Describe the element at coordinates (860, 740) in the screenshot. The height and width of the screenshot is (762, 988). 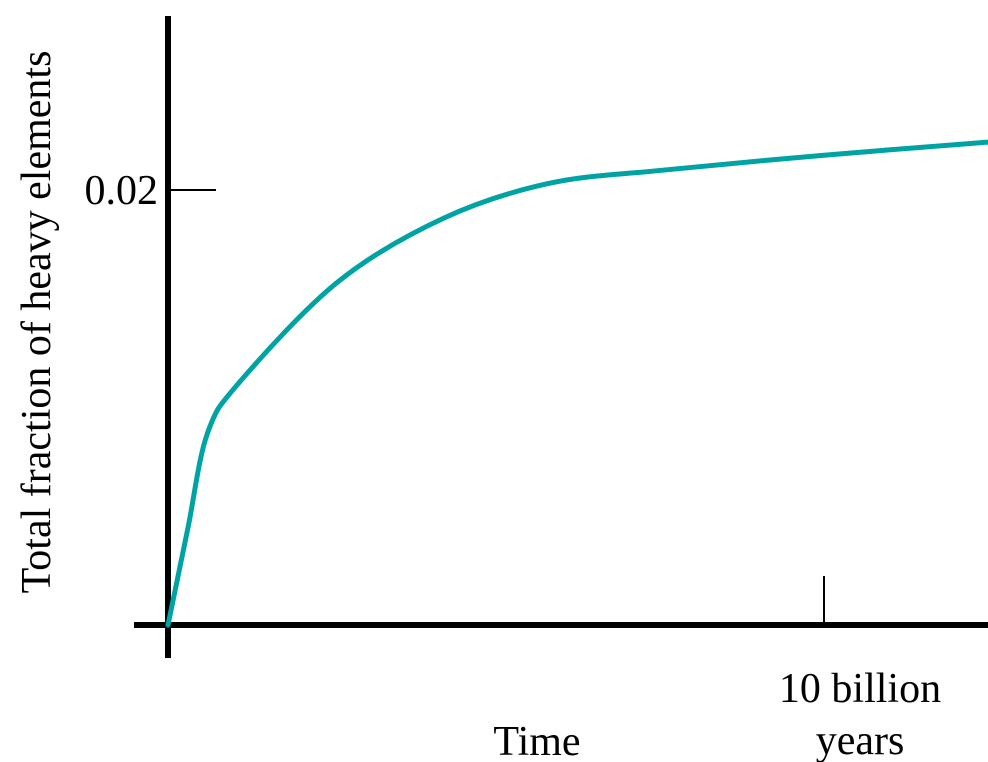
I see `x-tick-label-line: years` at that location.